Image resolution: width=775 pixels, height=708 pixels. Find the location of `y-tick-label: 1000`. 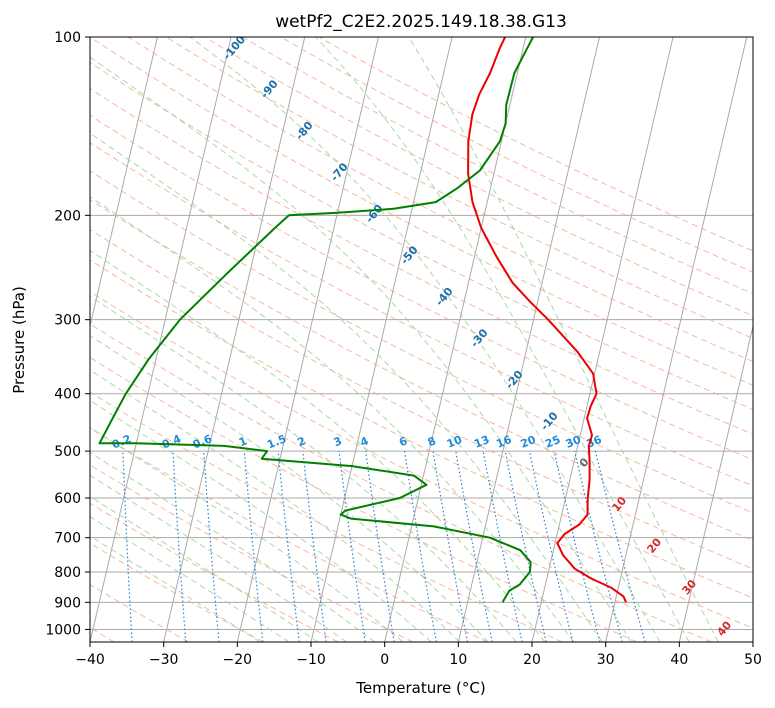

y-tick-label: 1000 is located at coordinates (63, 630).